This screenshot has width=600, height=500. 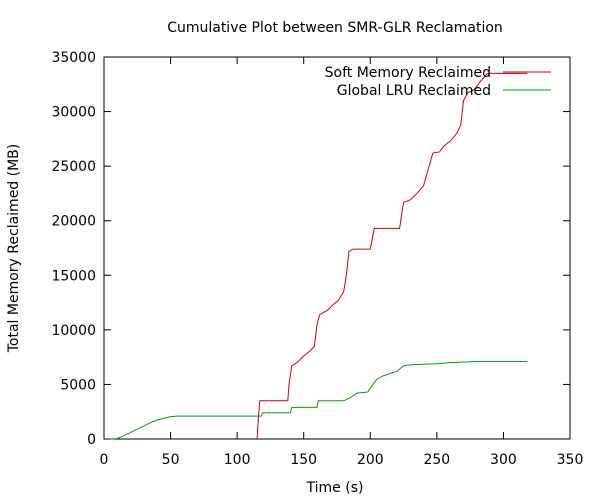 I want to click on y-tick-label: 5000, so click(x=78, y=385).